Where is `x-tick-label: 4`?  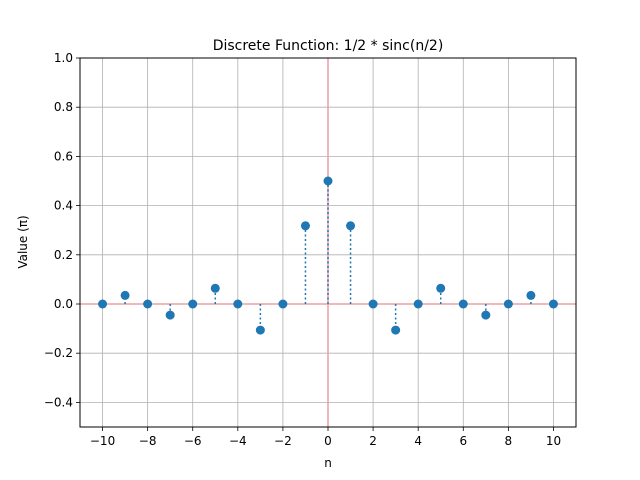 x-tick-label: 4 is located at coordinates (418, 441).